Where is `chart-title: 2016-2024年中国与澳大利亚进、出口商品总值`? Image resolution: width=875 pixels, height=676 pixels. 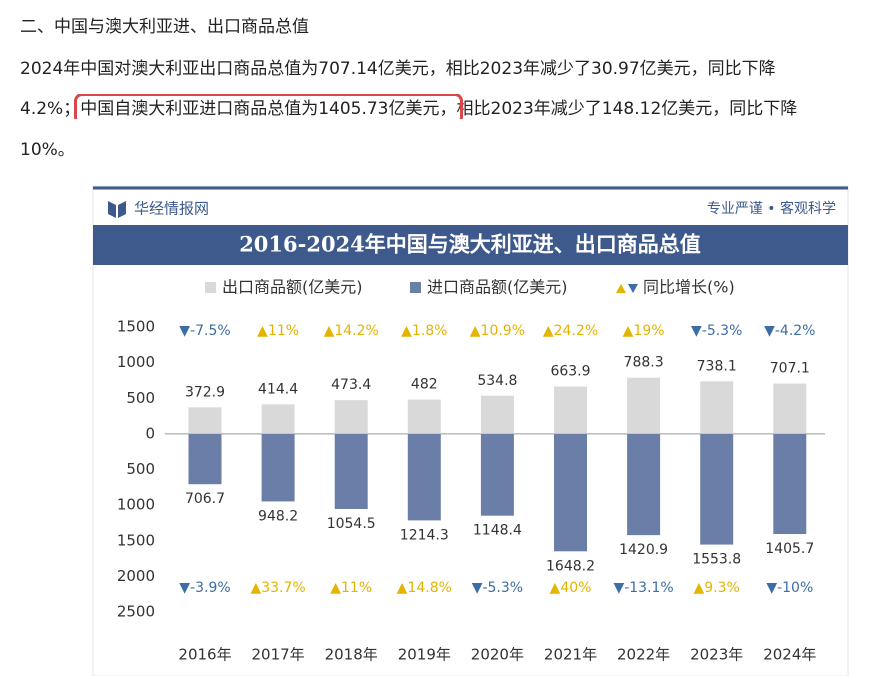 chart-title: 2016-2024年中国与澳大利亚进、出口商品总值 is located at coordinates (470, 244).